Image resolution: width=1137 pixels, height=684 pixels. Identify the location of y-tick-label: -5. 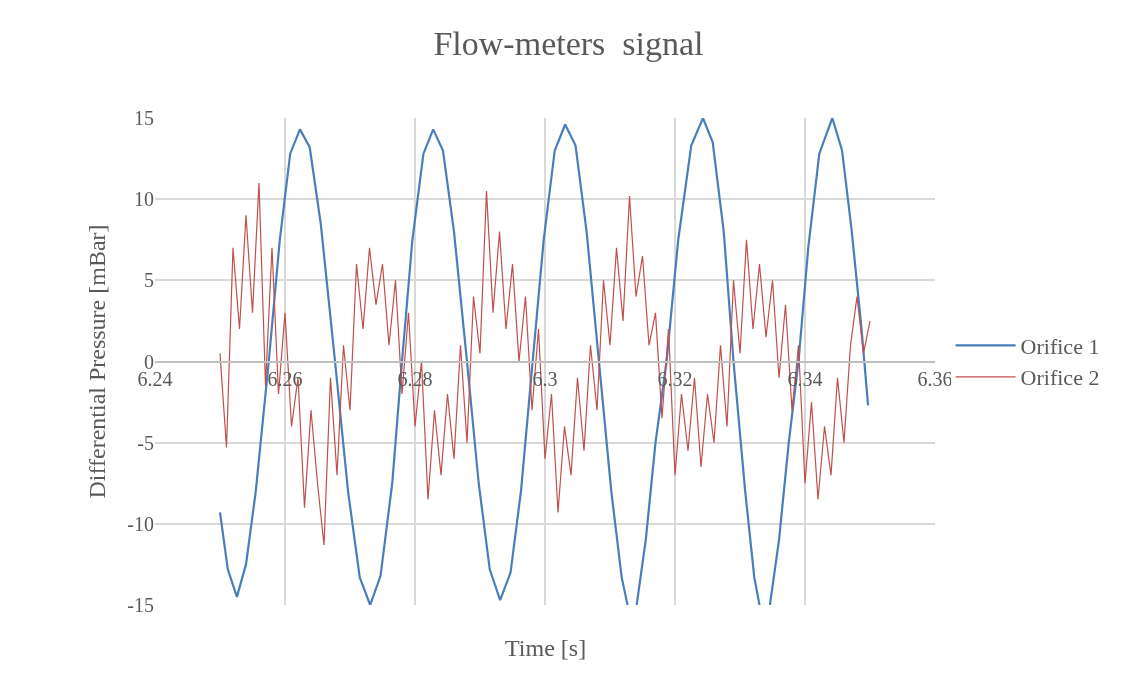
(145, 442).